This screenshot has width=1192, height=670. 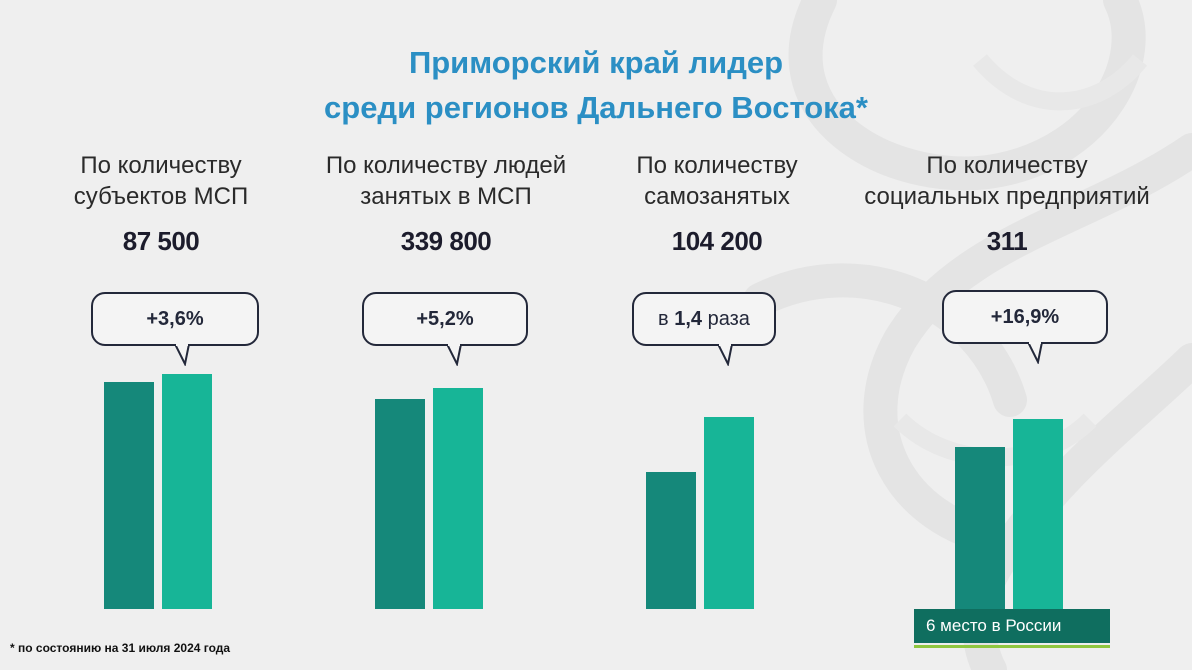 I want to click on panel-heading-line-1: По количеству людей, so click(x=446, y=165).